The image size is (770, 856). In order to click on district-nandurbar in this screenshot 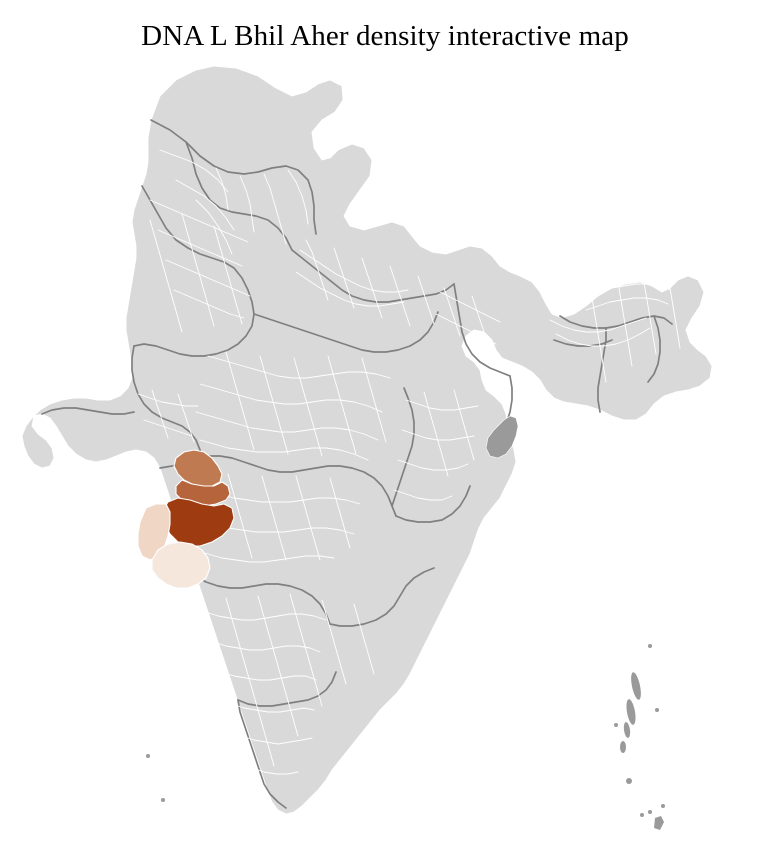, I will do `click(198, 468)`.